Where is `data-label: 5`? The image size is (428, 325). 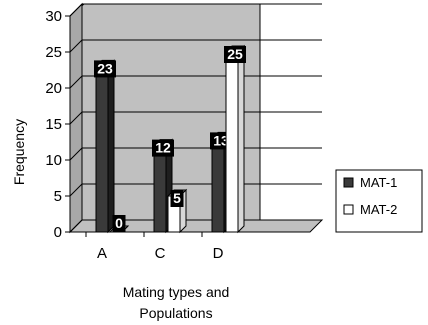 data-label: 5 is located at coordinates (177, 198).